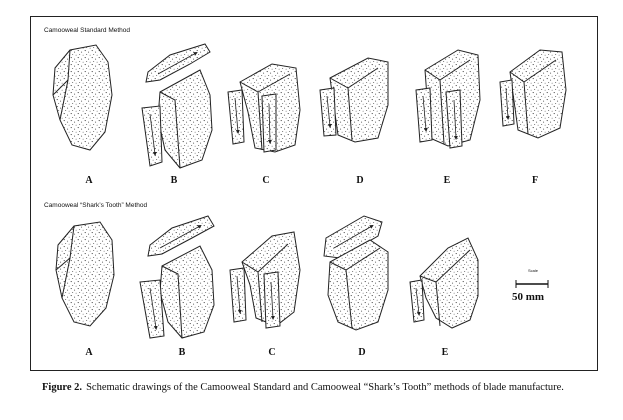 This screenshot has height=420, width=623. I want to click on sharks-tooth-core-e, so click(444, 283).